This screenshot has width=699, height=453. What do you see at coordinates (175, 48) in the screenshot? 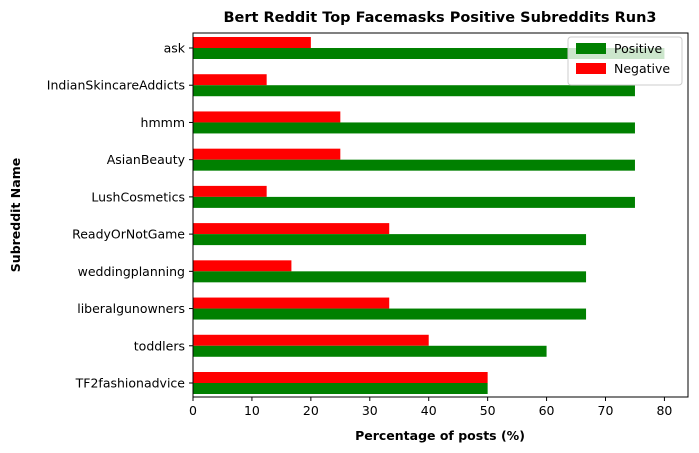
I see `y-tick-label-ask: ask` at bounding box center [175, 48].